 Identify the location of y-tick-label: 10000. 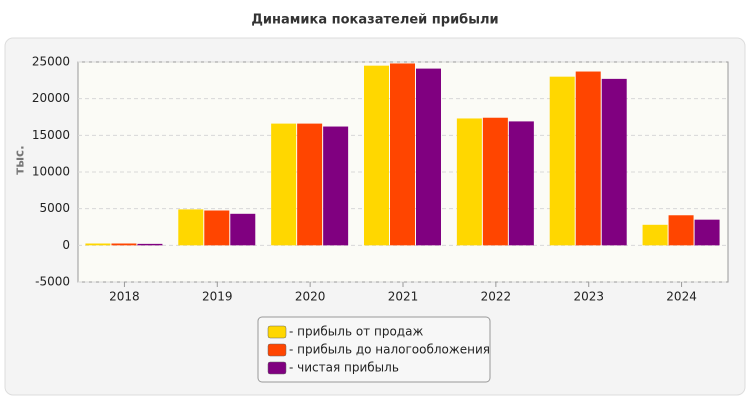
(51, 172).